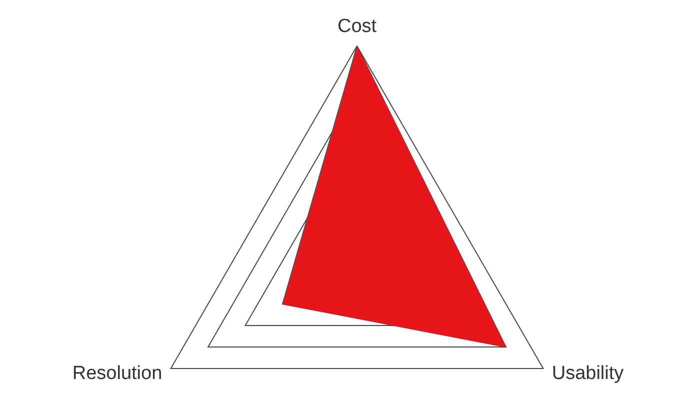 The width and height of the screenshot is (677, 404). Describe the element at coordinates (588, 373) in the screenshot. I see `spoke-label: Usability` at that location.